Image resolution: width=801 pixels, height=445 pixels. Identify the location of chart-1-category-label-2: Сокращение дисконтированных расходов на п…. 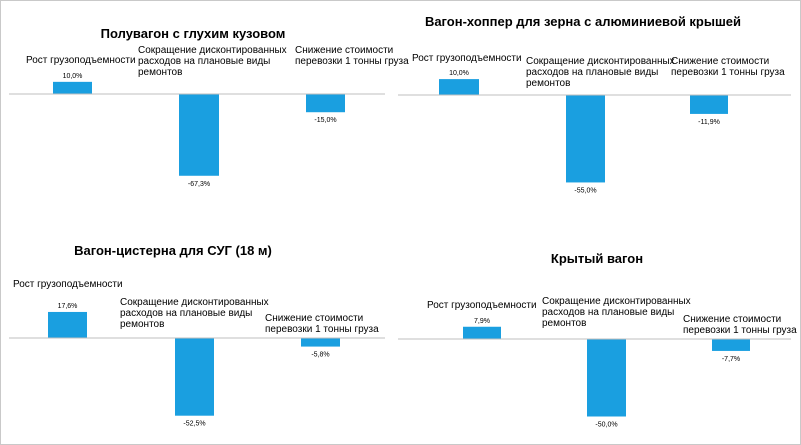
(212, 61).